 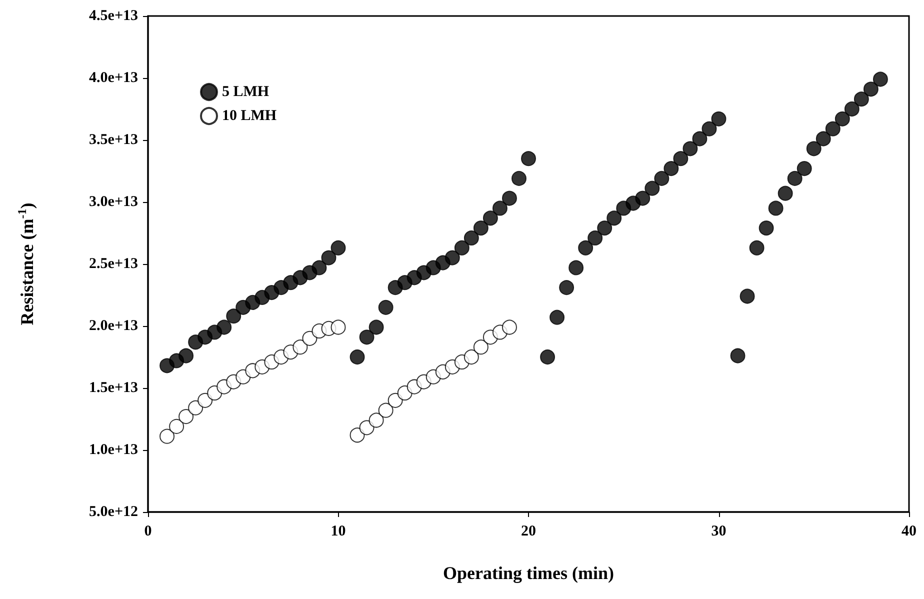 I want to click on y-tick-label: 3.0e+13, so click(x=113, y=202).